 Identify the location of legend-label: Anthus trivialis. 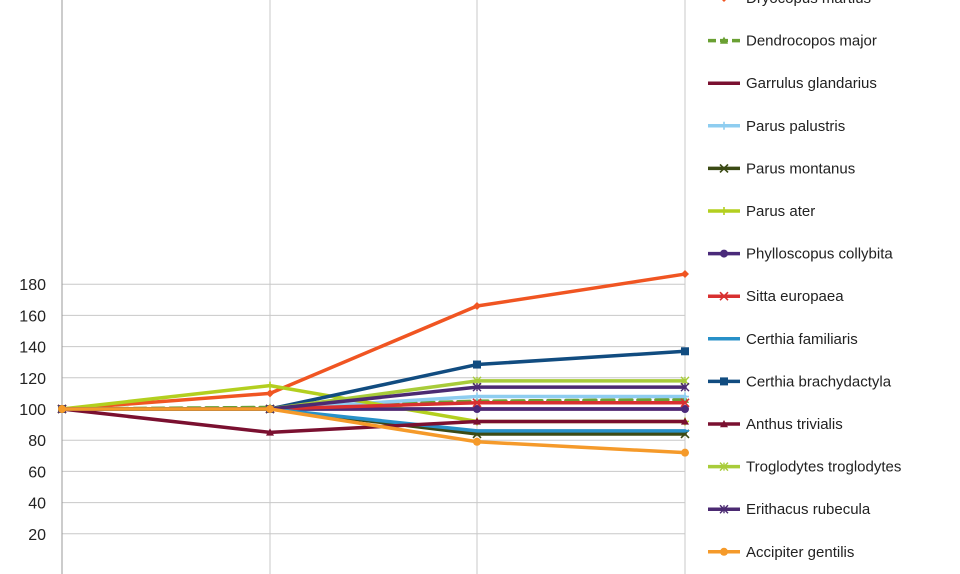
(794, 424).